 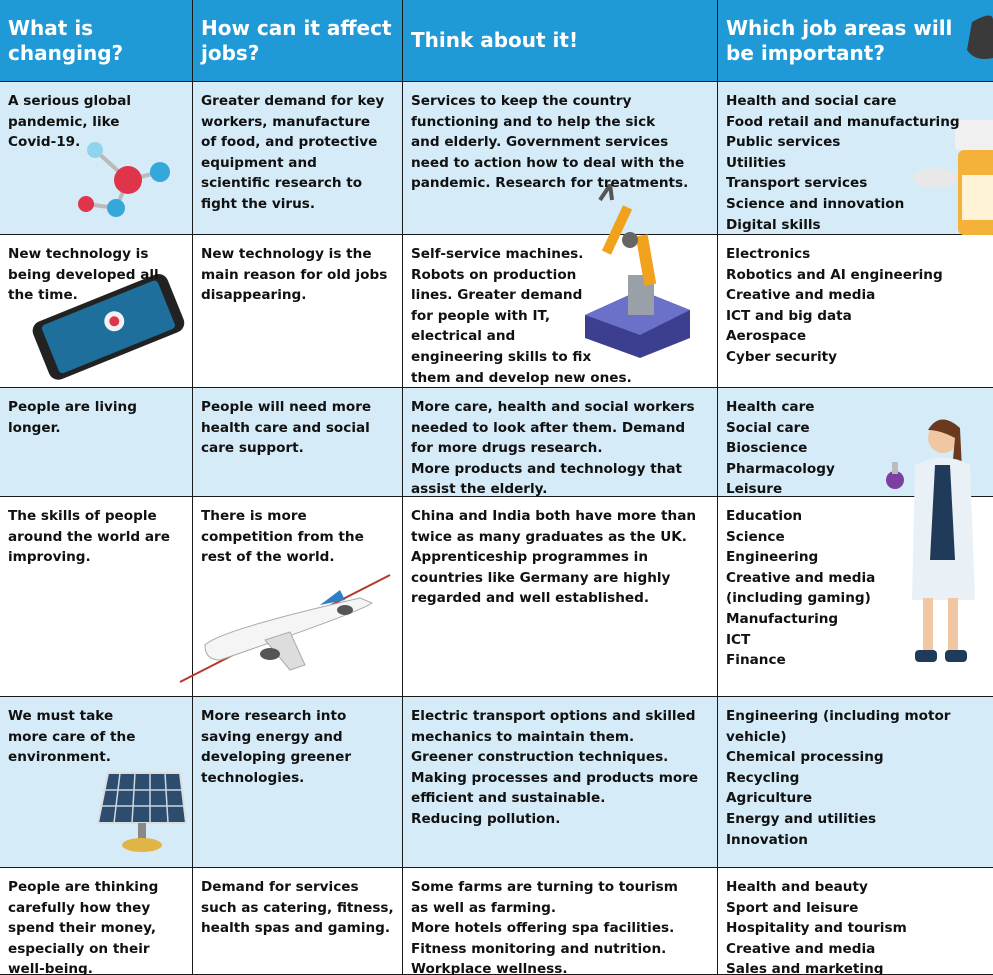 What do you see at coordinates (268, 557) in the screenshot?
I see `text-line: rest of the world.` at bounding box center [268, 557].